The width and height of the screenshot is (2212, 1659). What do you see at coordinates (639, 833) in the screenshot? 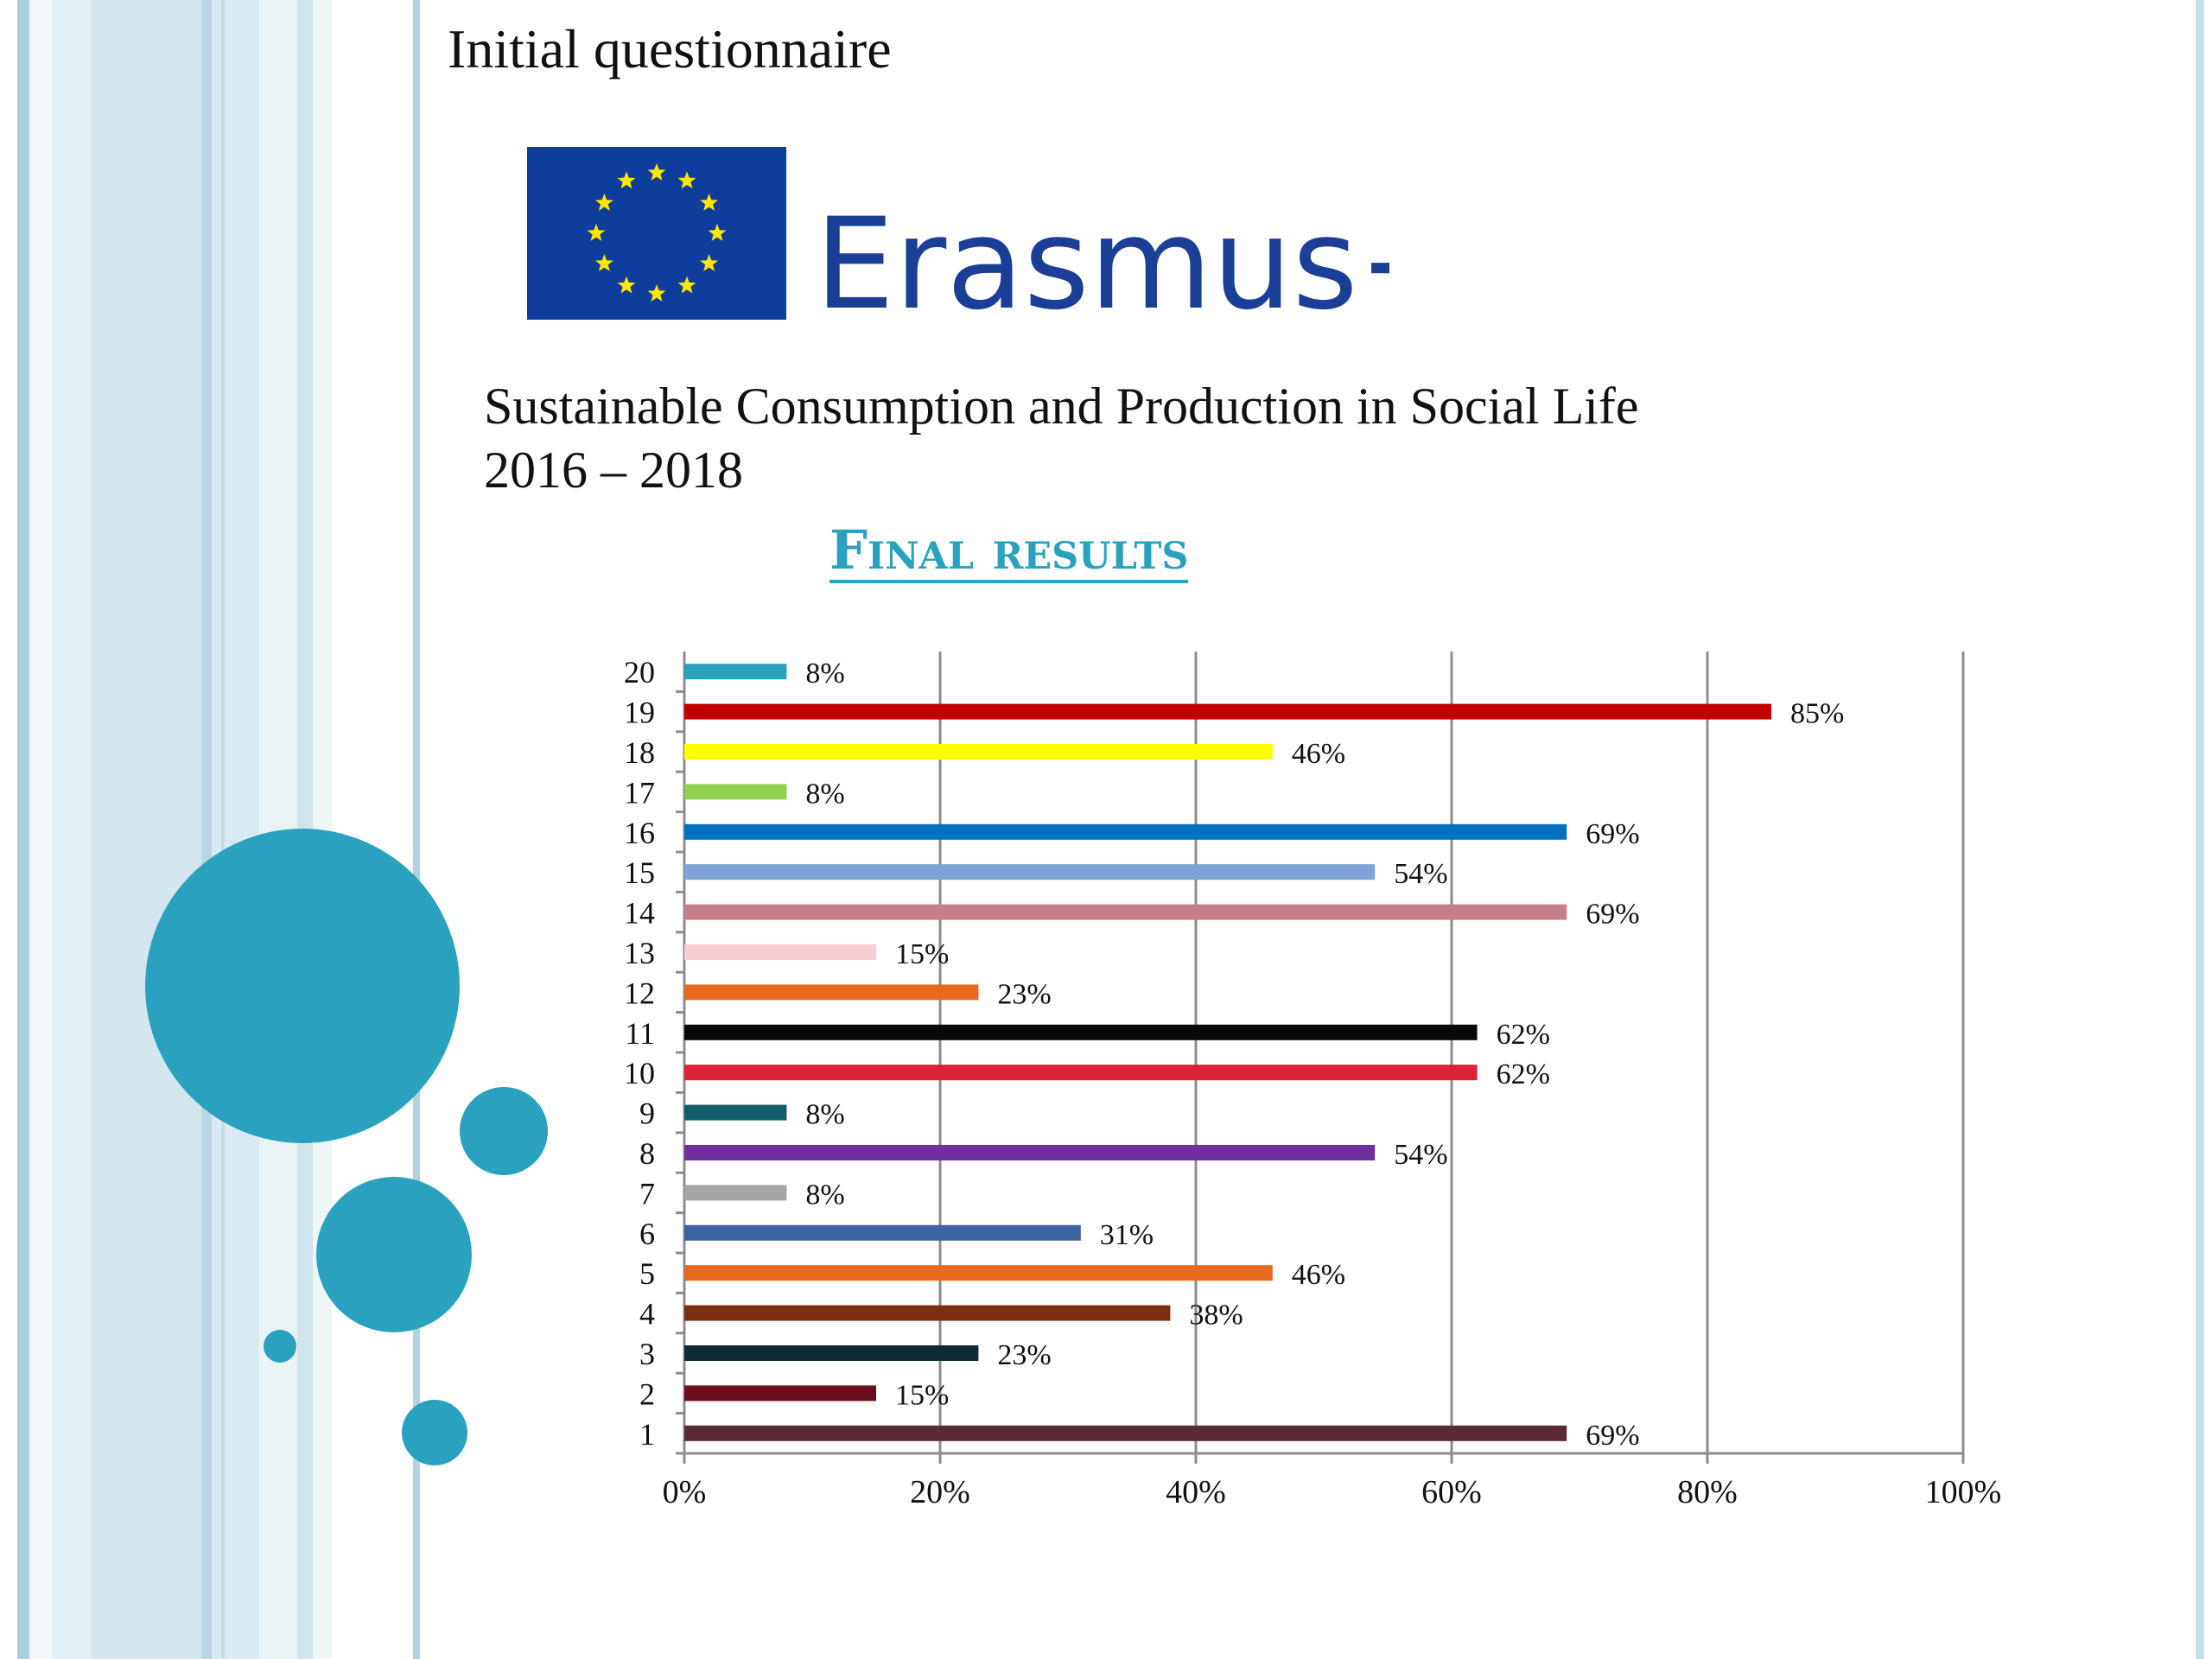
I see `y-tick-label: 16` at bounding box center [639, 833].